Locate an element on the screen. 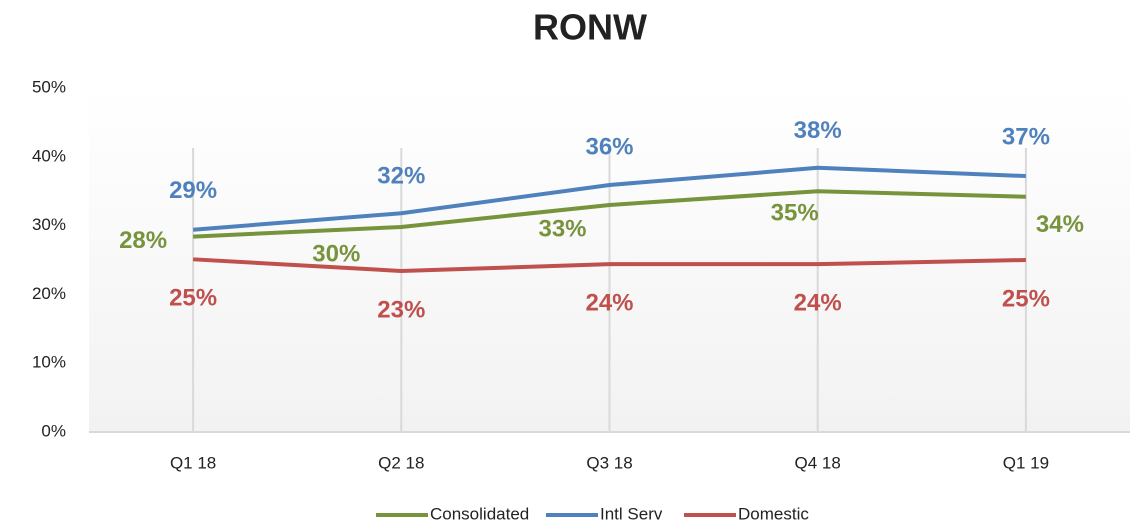 The image size is (1134, 526). data-label: 33% is located at coordinates (562, 228).